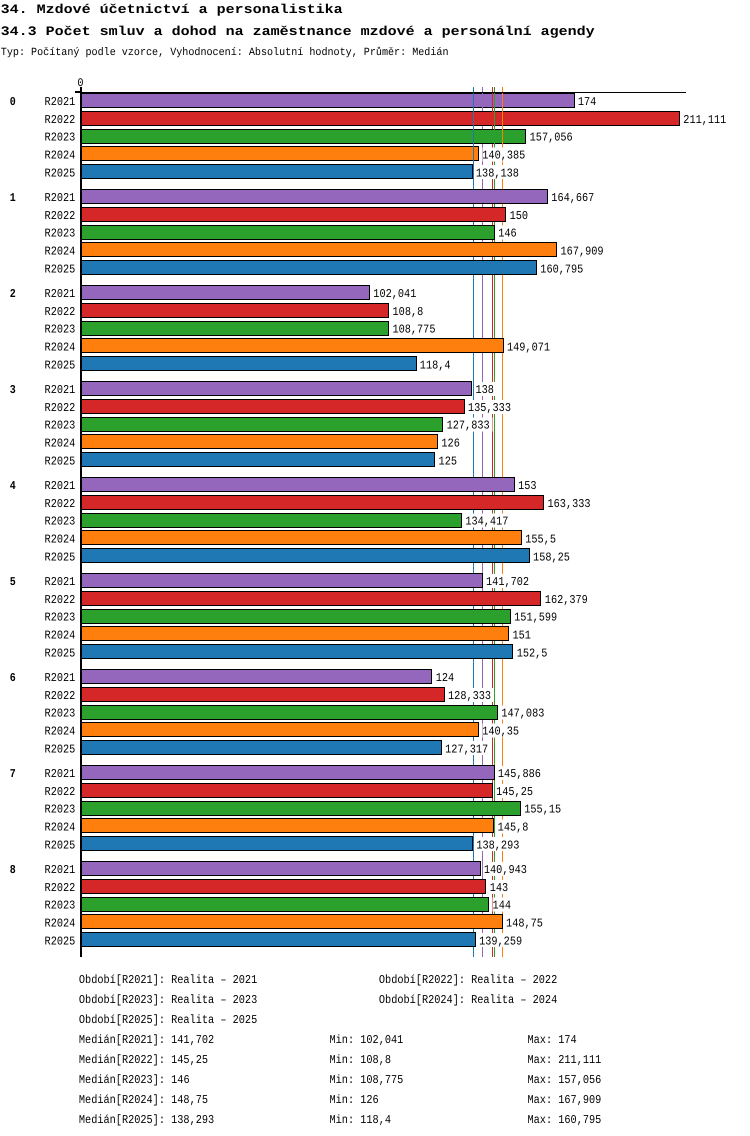  I want to click on svg-text: Min: 108,775, so click(367, 1080).